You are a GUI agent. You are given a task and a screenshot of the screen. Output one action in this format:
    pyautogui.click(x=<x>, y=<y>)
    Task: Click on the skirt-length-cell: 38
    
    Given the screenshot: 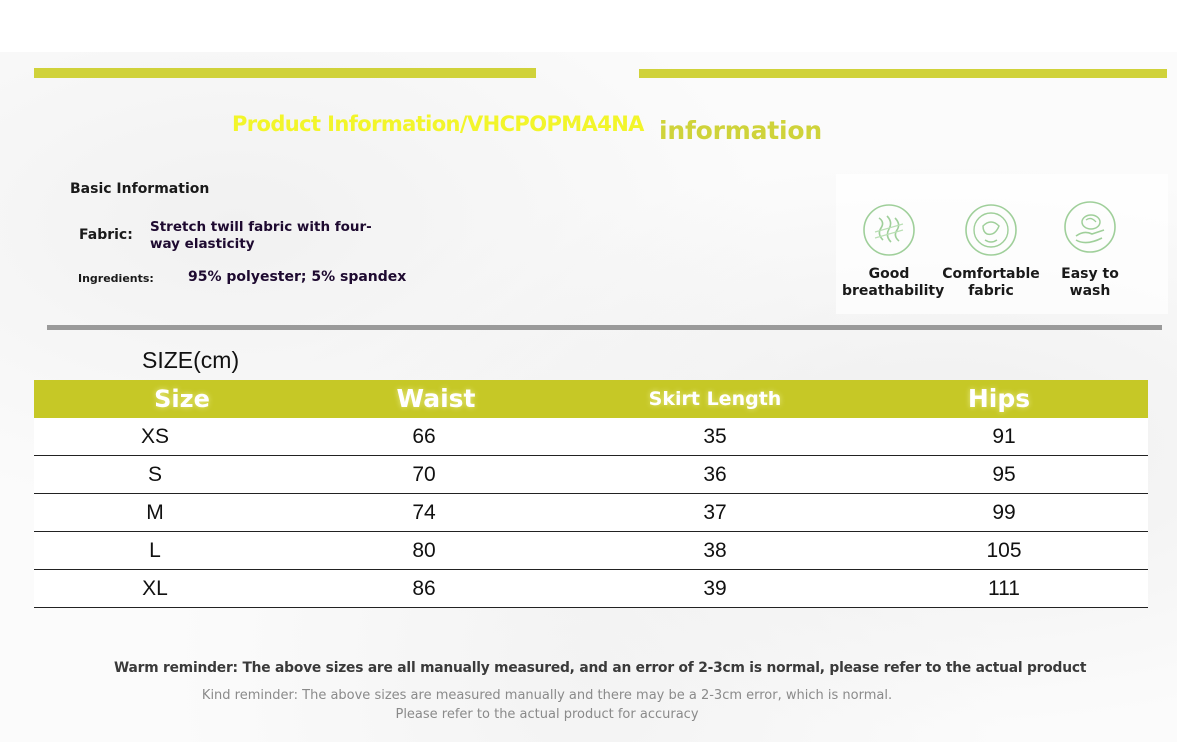 What is the action you would take?
    pyautogui.click(x=715, y=550)
    